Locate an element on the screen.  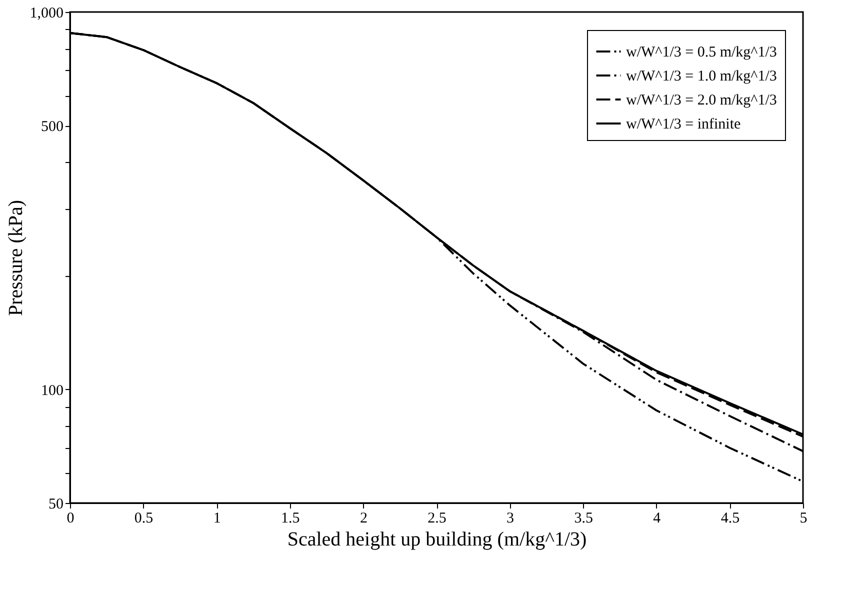
x-tick-label: 5 is located at coordinates (804, 518).